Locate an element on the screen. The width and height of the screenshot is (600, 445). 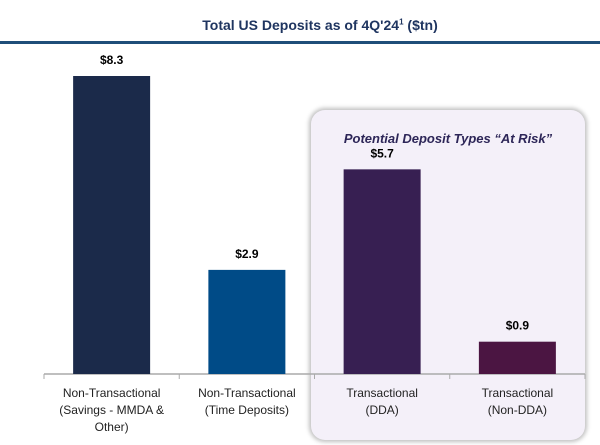
category-label: Transactional (DDA) is located at coordinates (382, 402).